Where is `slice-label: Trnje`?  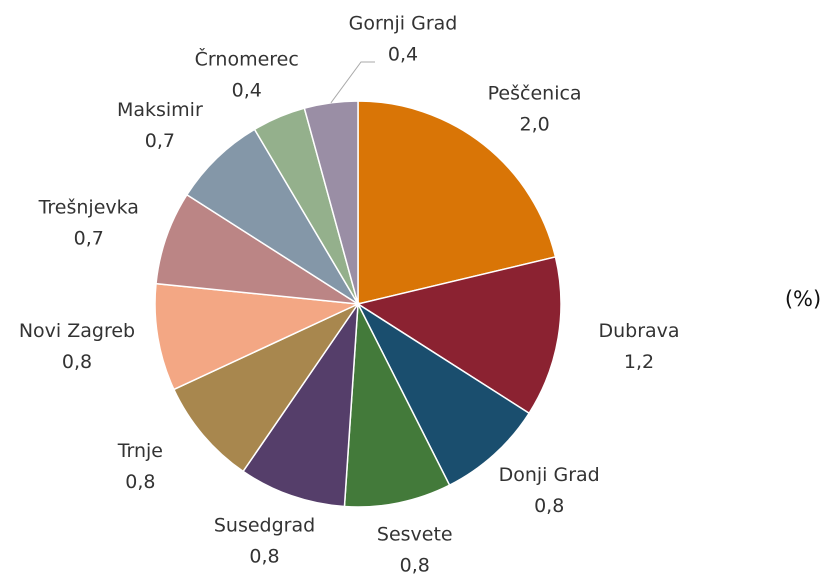
slice-label: Trnje is located at coordinates (140, 451).